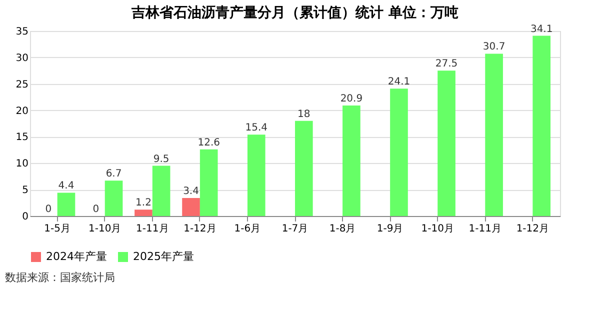  What do you see at coordinates (295, 229) in the screenshot?
I see `x-tick-label: 1-7月` at bounding box center [295, 229].